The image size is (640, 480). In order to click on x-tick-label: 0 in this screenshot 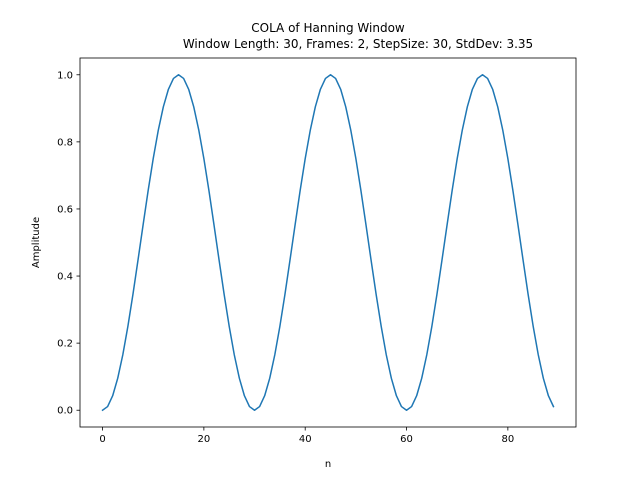, I will do `click(102, 439)`.